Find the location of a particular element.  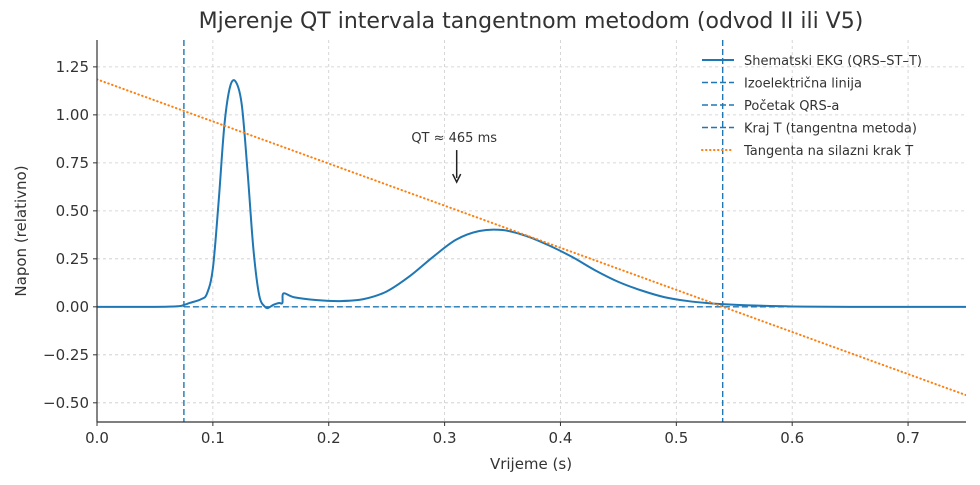

x-tick-label: 0.2 is located at coordinates (329, 438).